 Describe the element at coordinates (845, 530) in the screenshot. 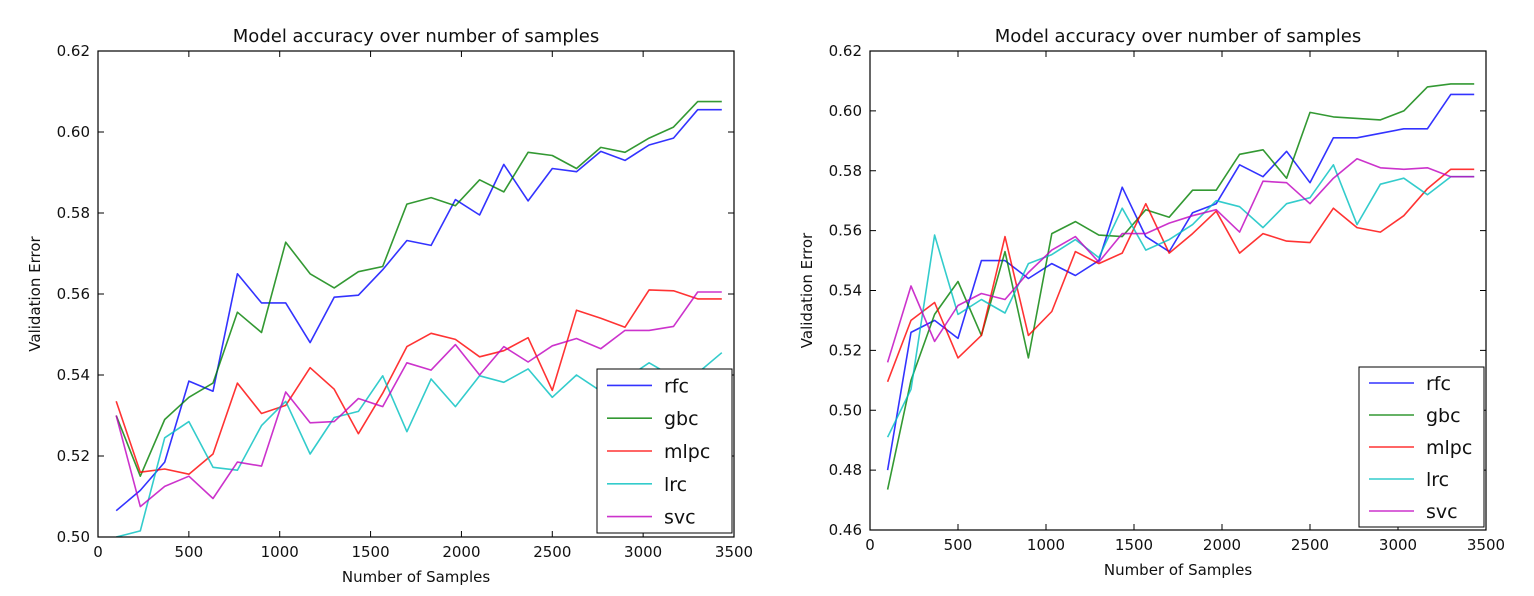

I see `y-tick-label: 0.46` at that location.